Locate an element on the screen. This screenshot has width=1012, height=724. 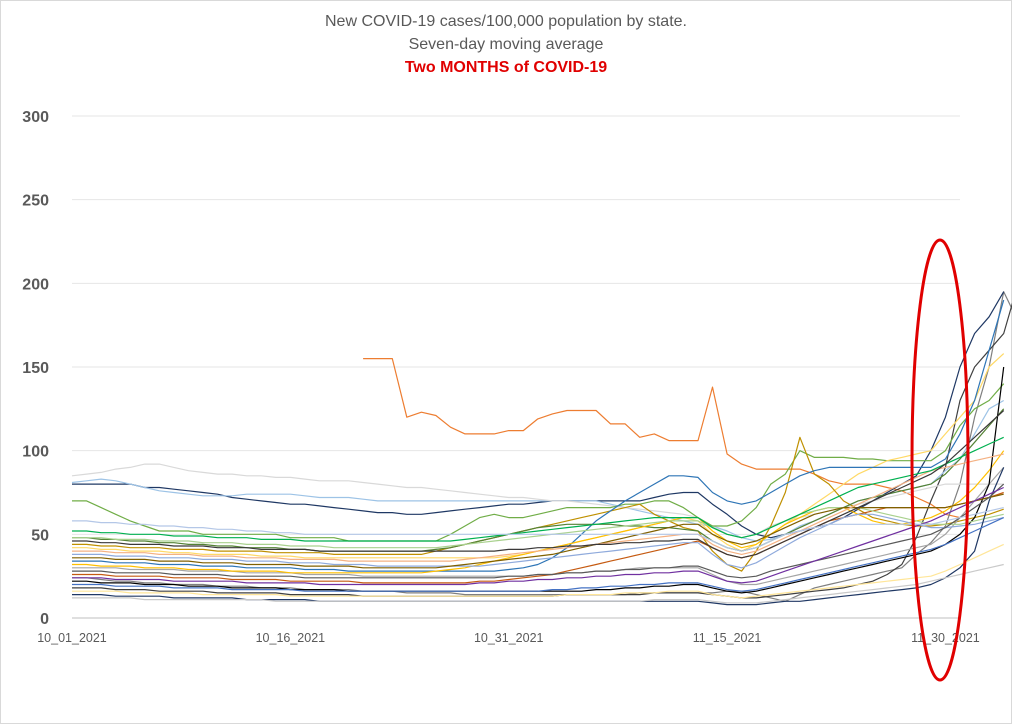
y-tick-label: 250 is located at coordinates (35, 201).